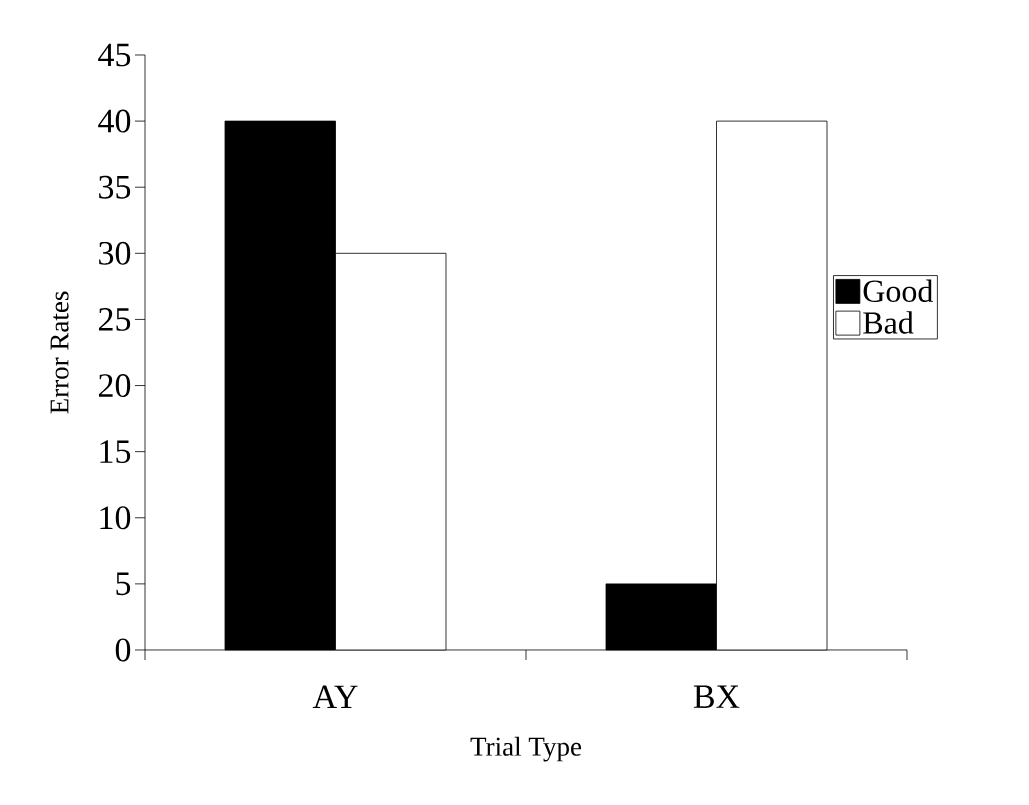 The height and width of the screenshot is (805, 1029). I want to click on y-tick-label: 25, so click(114, 319).